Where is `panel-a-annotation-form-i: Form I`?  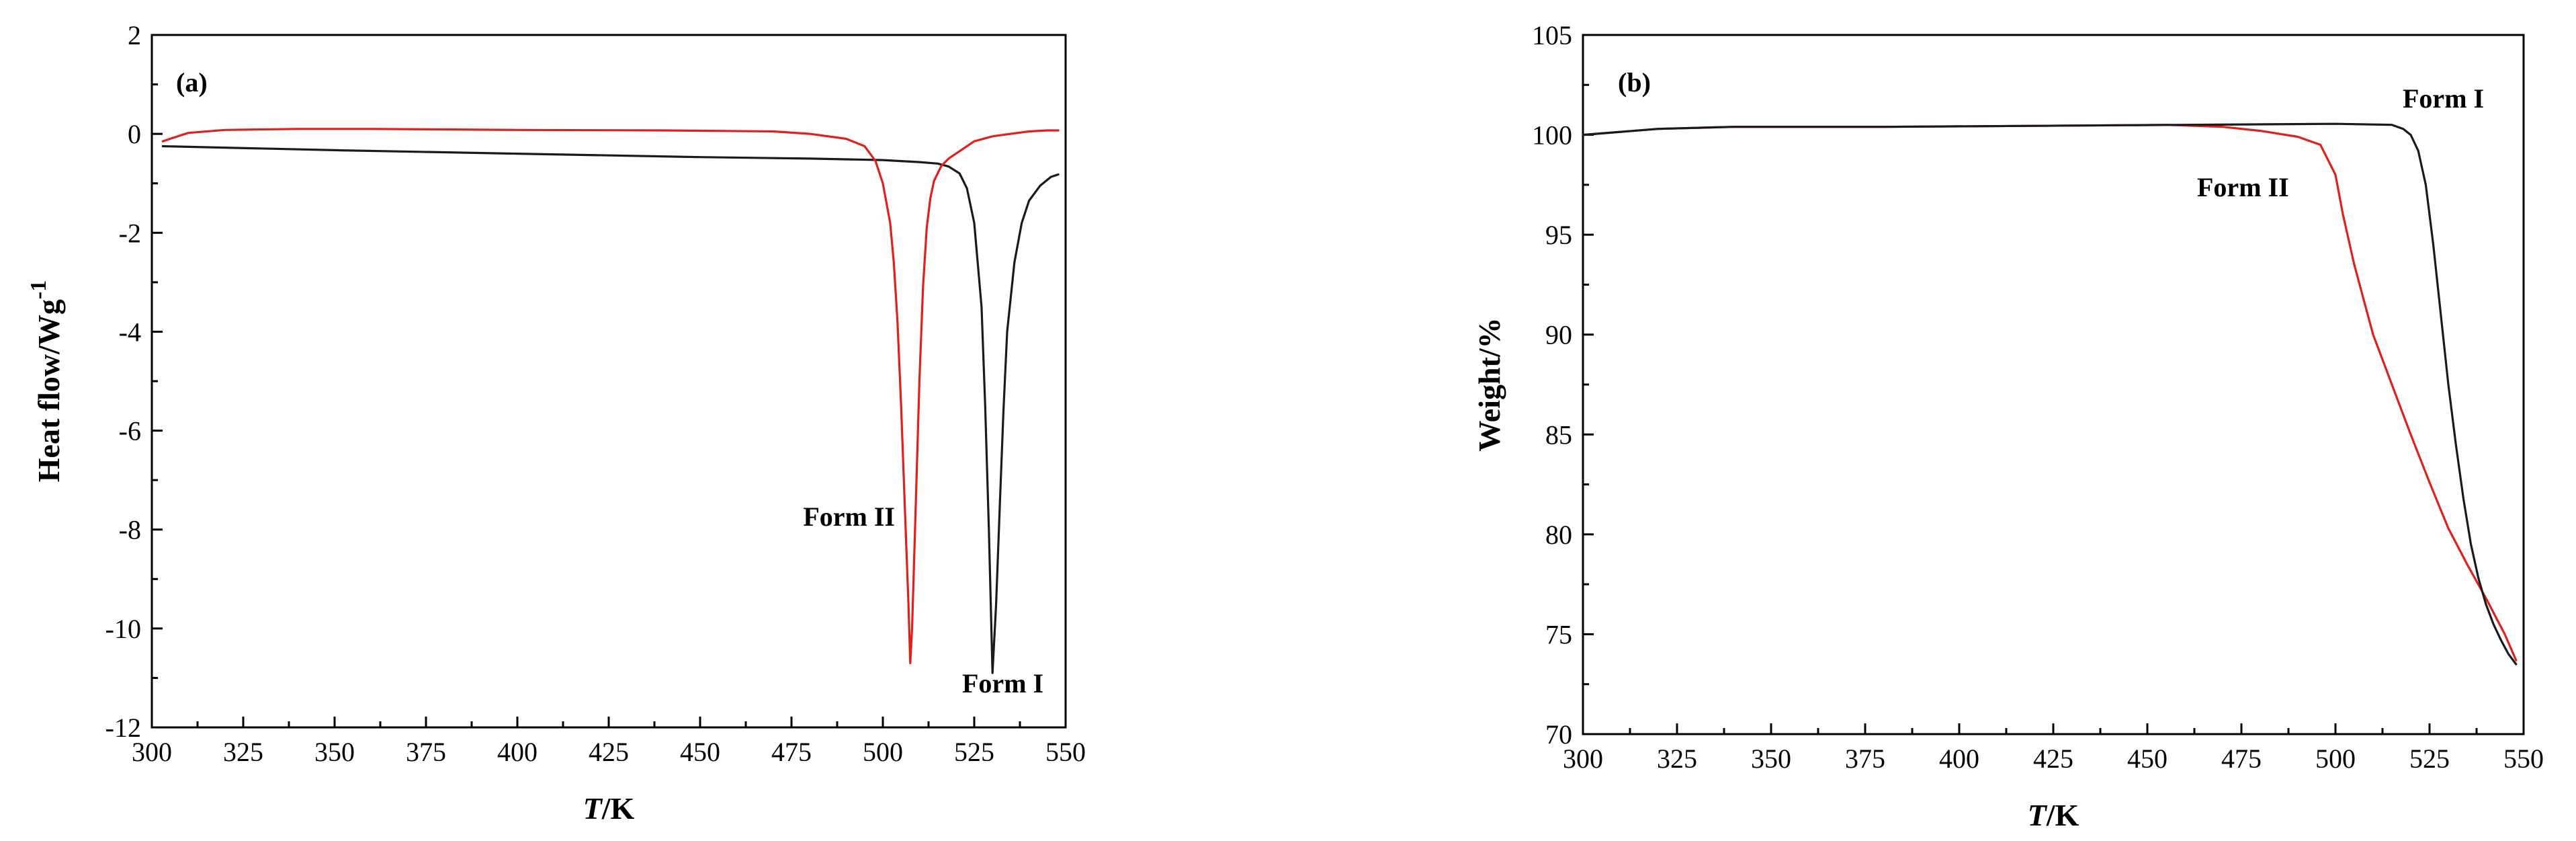 panel-a-annotation-form-i: Form I is located at coordinates (1002, 683).